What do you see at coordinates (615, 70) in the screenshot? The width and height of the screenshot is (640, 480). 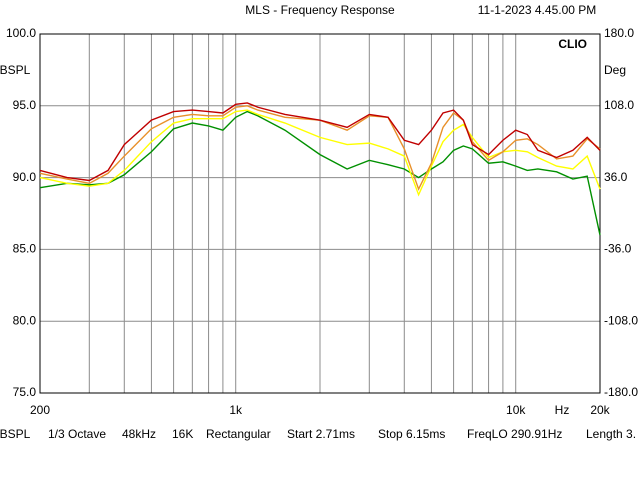 I see `y2-axis-label: Deg` at bounding box center [615, 70].